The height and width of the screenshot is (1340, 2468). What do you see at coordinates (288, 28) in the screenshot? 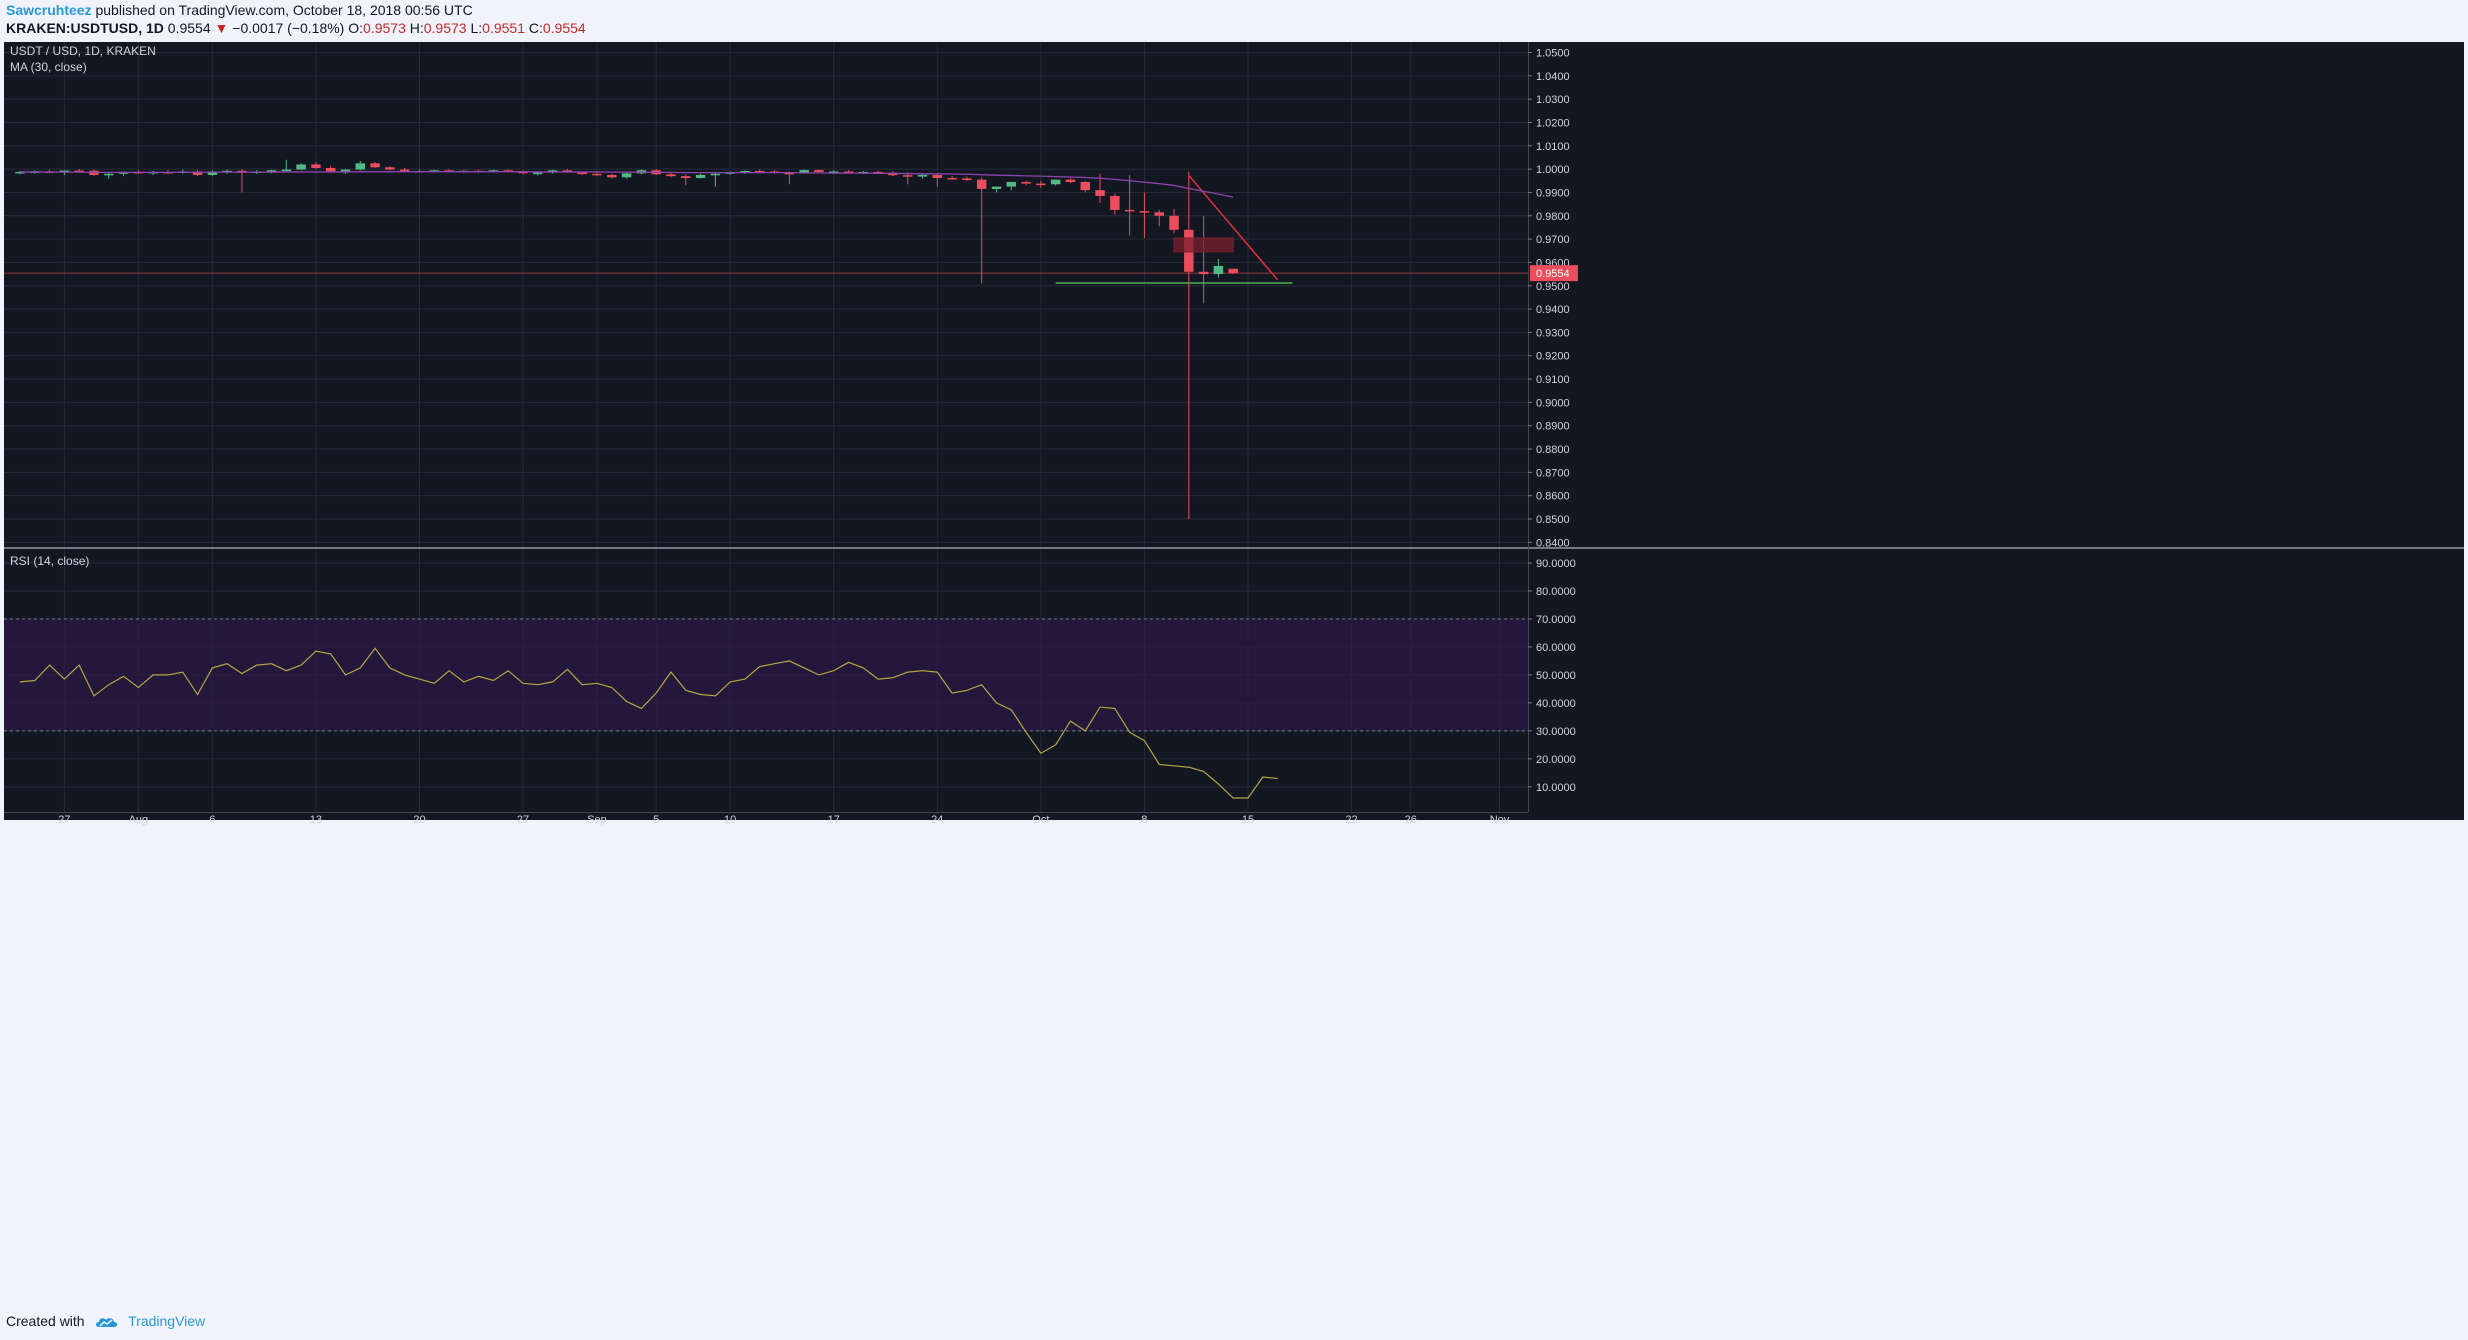
I see `price-change: −0.0017 (−0.18%)` at bounding box center [288, 28].